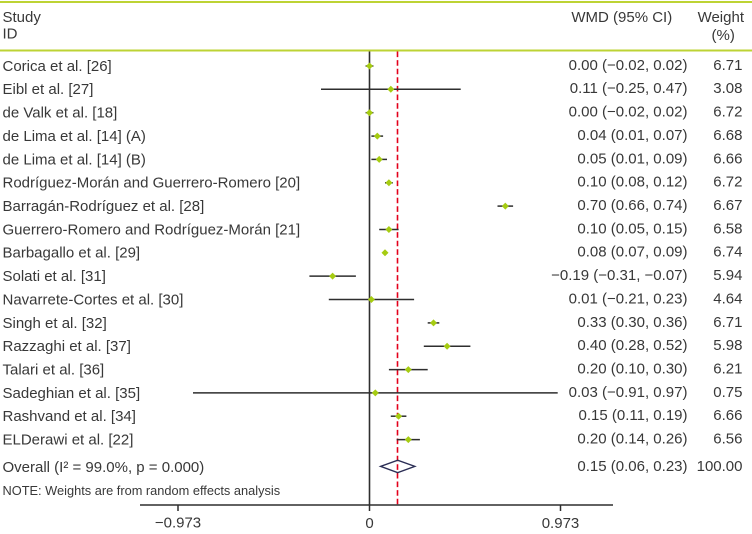 This screenshot has height=534, width=752. What do you see at coordinates (152, 229) in the screenshot?
I see `svg-text:Guerrero-Romero and Rodríguez-: Guerrero-Romero and Rodríguez-Morán [21]` at bounding box center [152, 229].